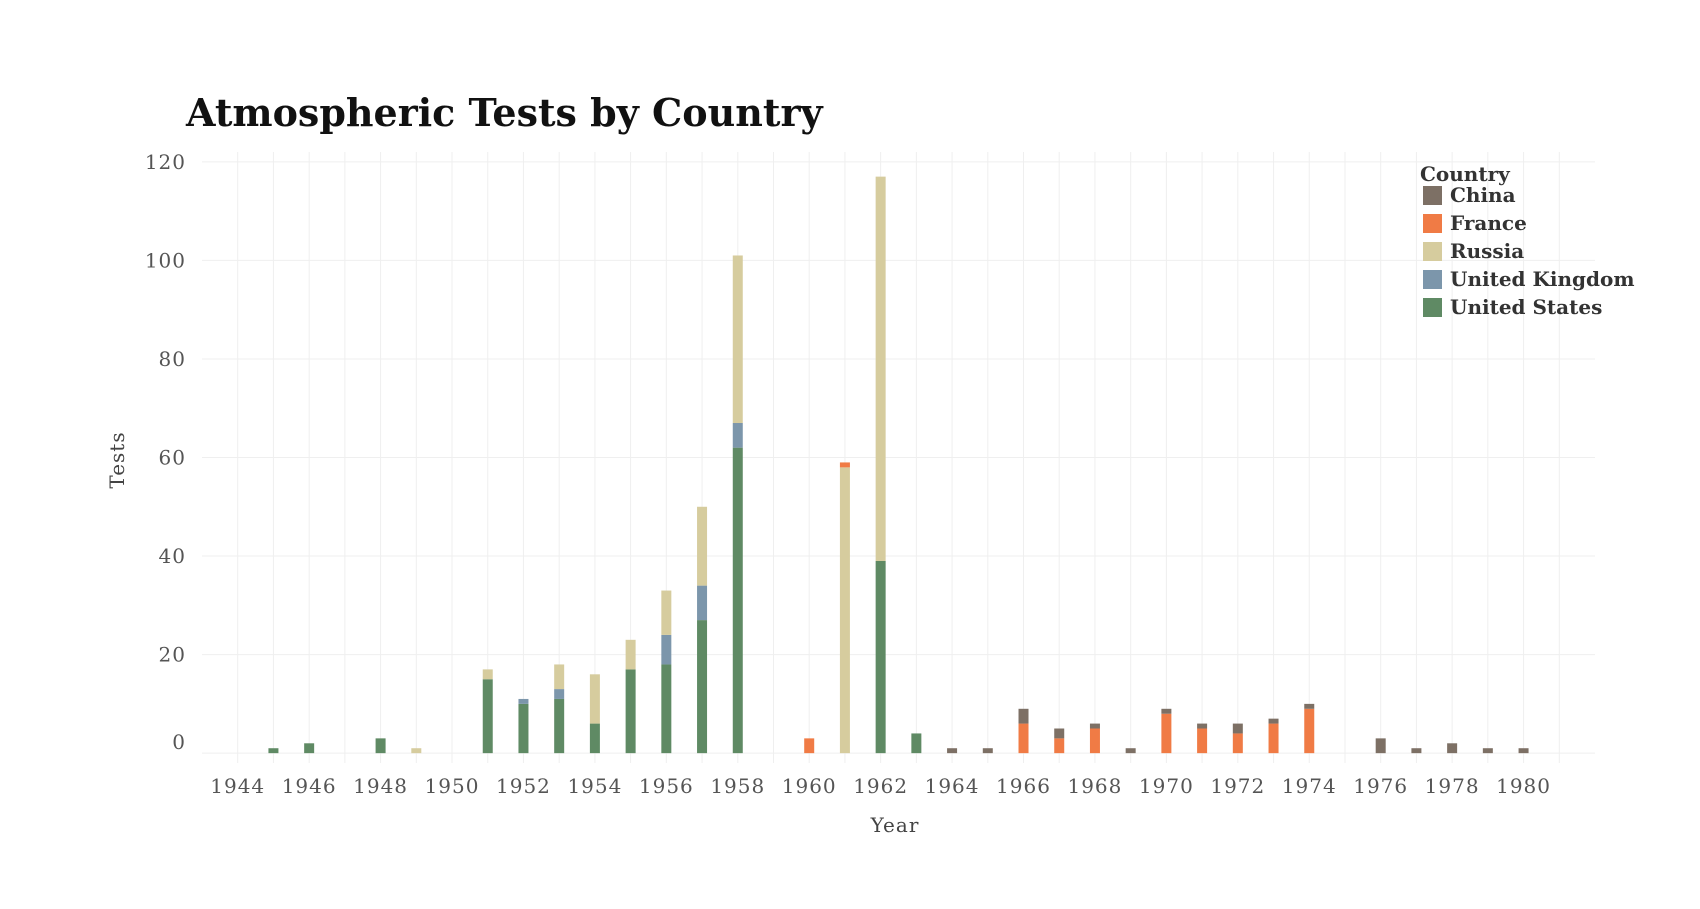 This screenshot has width=1700, height=909. I want to click on bar-china-1966, so click(1023, 716).